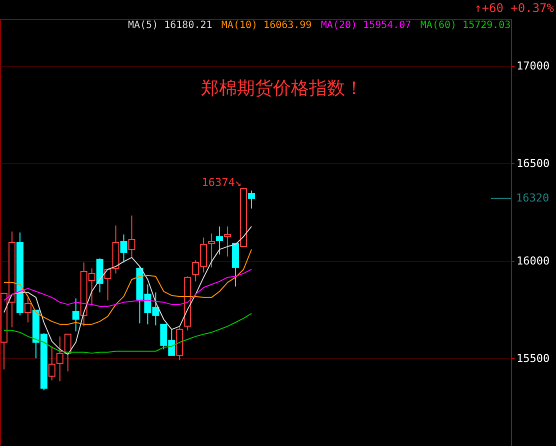 This screenshot has height=446, width=556. Describe the element at coordinates (366, 25) in the screenshot. I see `text: MA(20) 15954.07` at that location.